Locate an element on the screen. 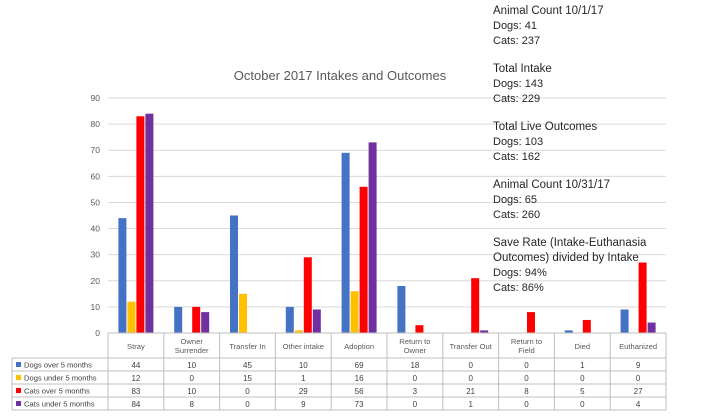 This screenshot has height=420, width=705. data-label: 12 is located at coordinates (135, 378).